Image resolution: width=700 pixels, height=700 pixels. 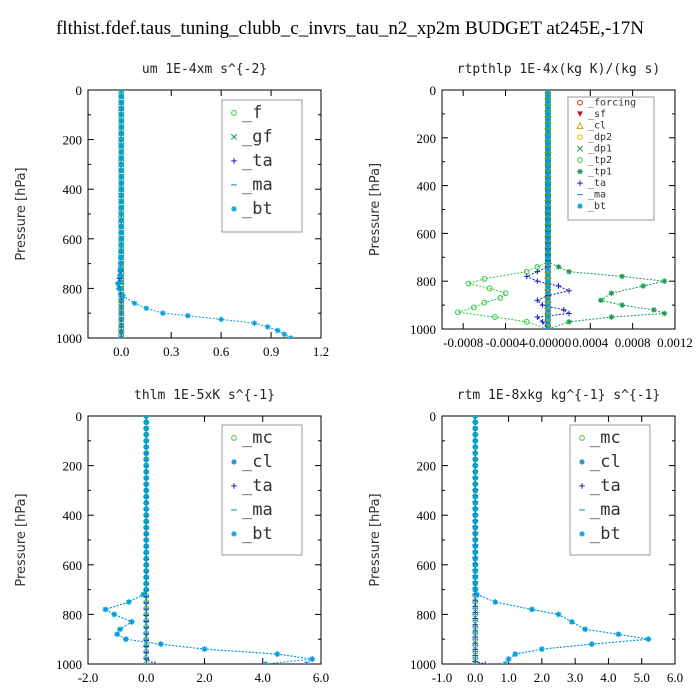 I want to click on x-tick-label: -0.0004, so click(x=505, y=342).